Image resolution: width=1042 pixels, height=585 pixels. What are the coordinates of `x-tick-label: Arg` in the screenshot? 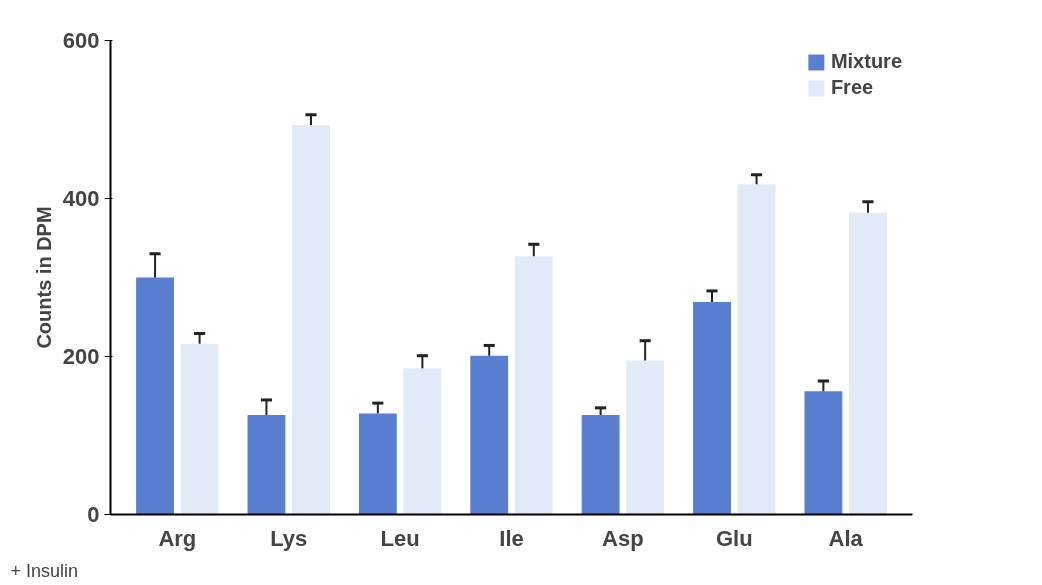 It's located at (177, 538).